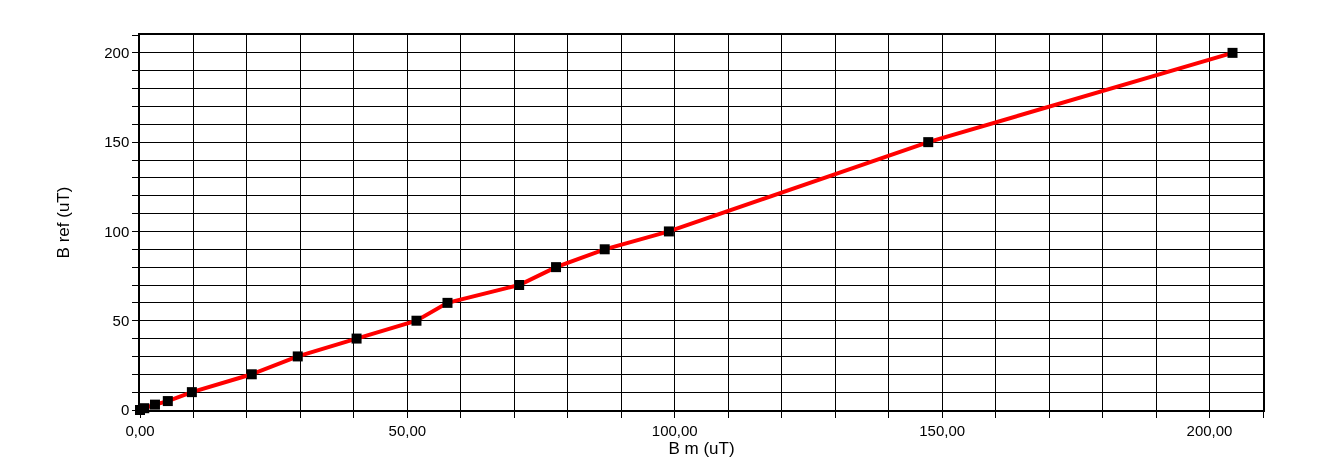  I want to click on x-tick-label: 150,00, so click(942, 430).